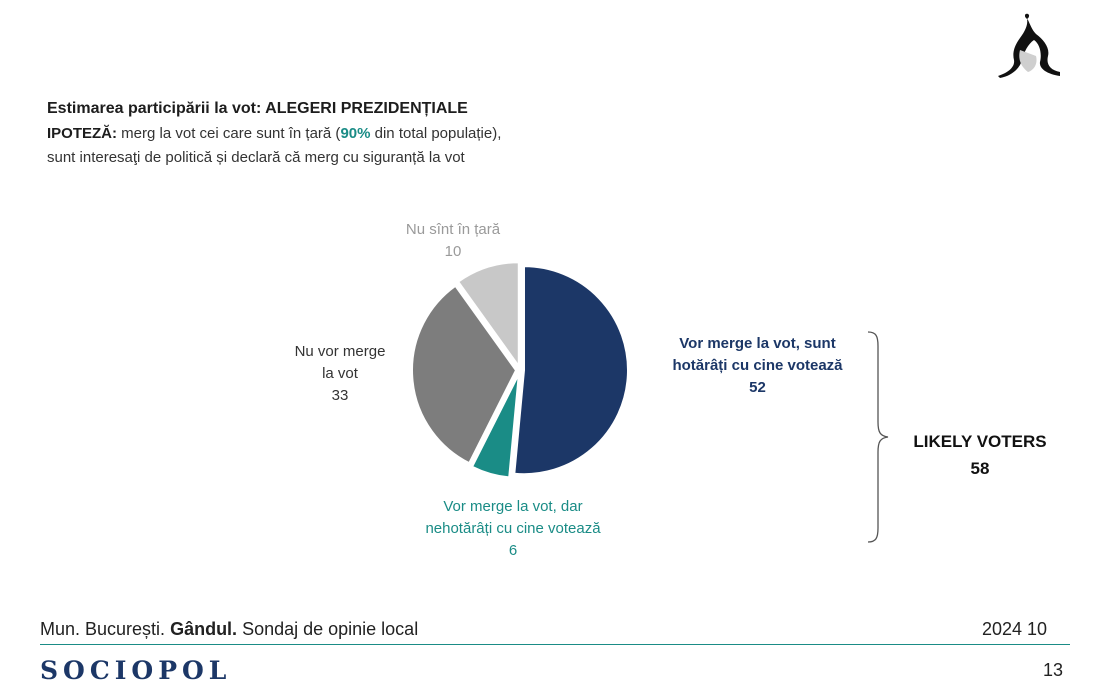  Describe the element at coordinates (488, 315) in the screenshot. I see `slice-abroad` at that location.